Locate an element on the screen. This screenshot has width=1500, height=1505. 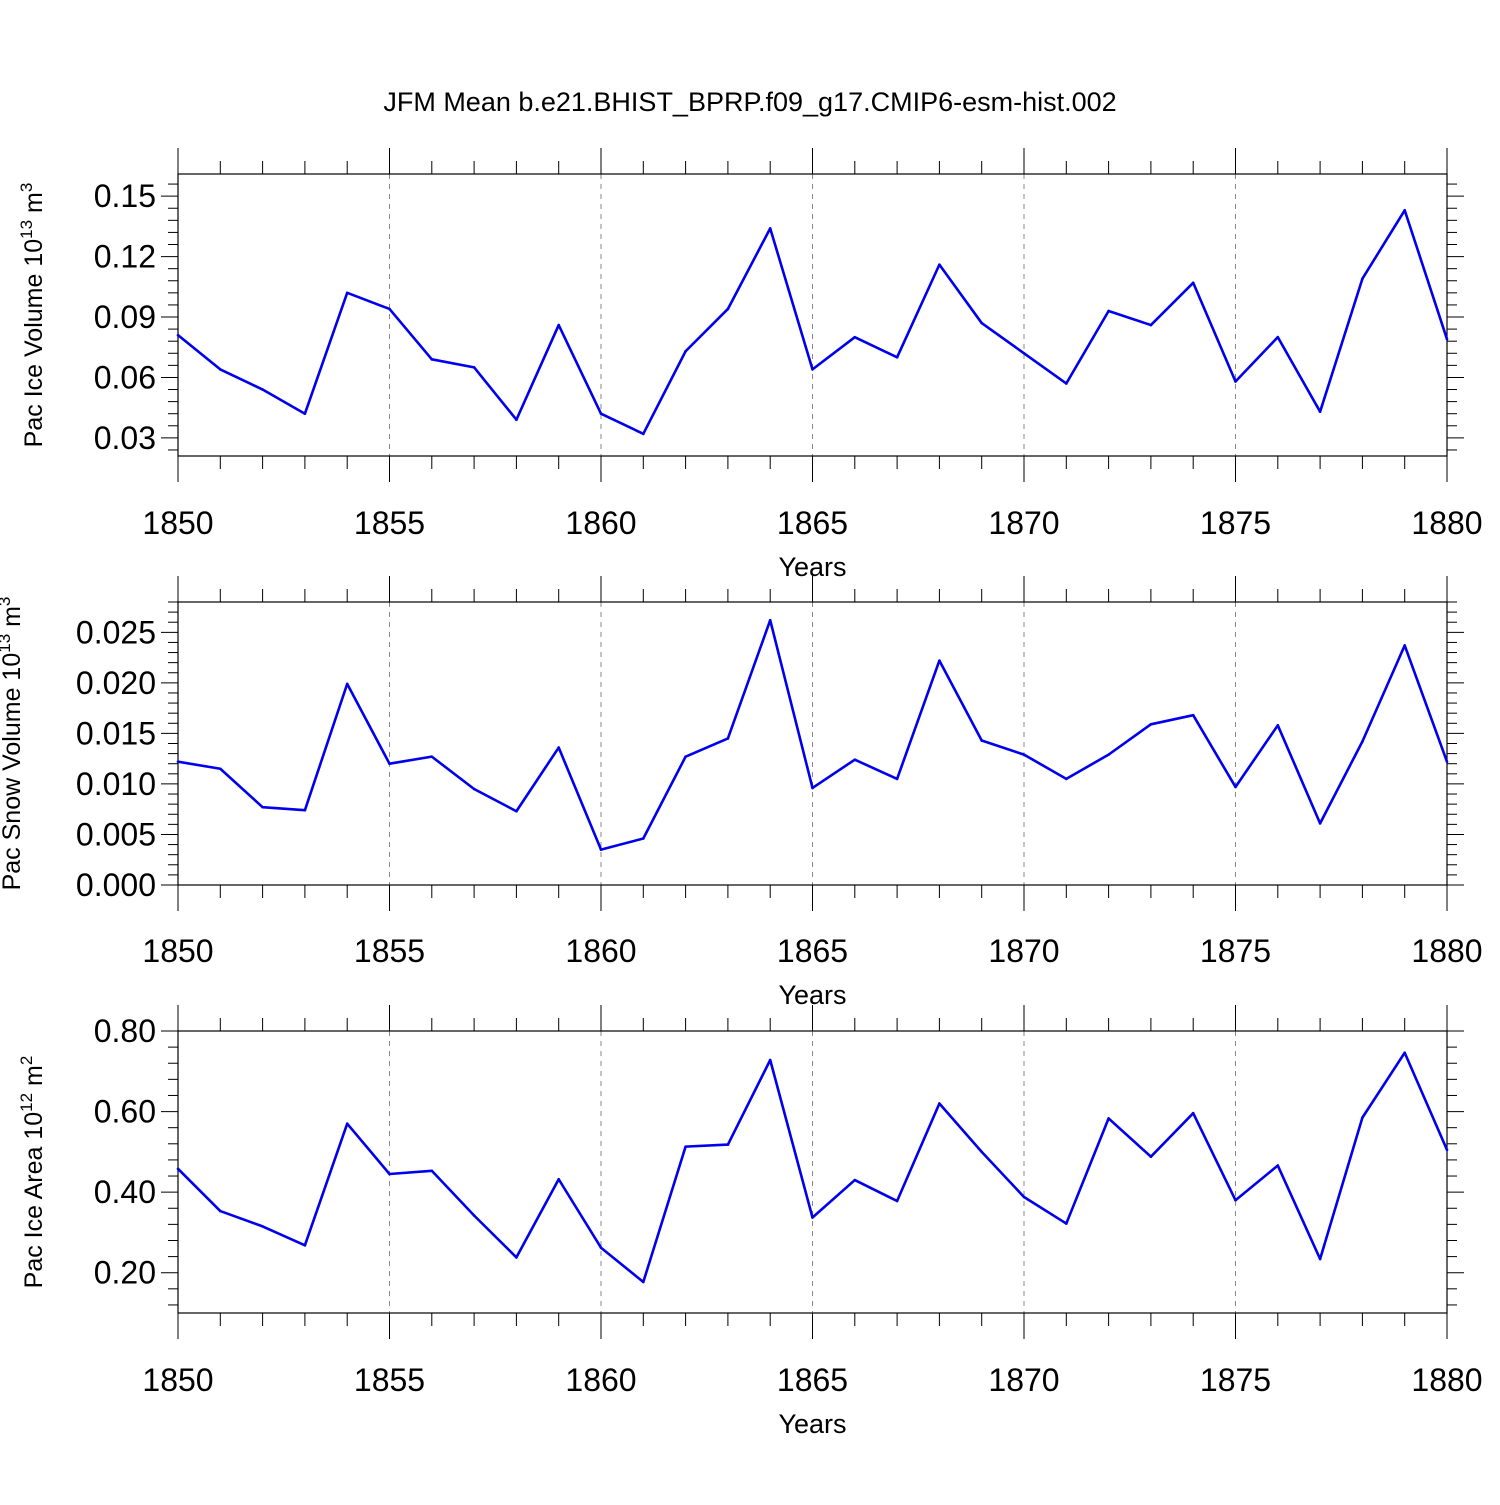
y-axis-label-superscript: 12 is located at coordinates (26, 1102).